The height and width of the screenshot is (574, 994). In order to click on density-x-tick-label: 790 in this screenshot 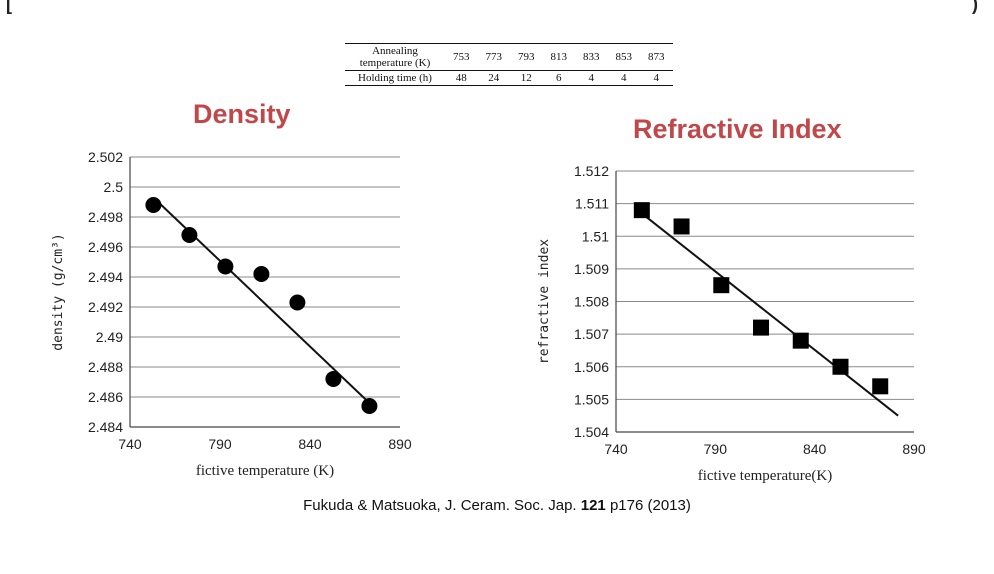, I will do `click(220, 444)`.